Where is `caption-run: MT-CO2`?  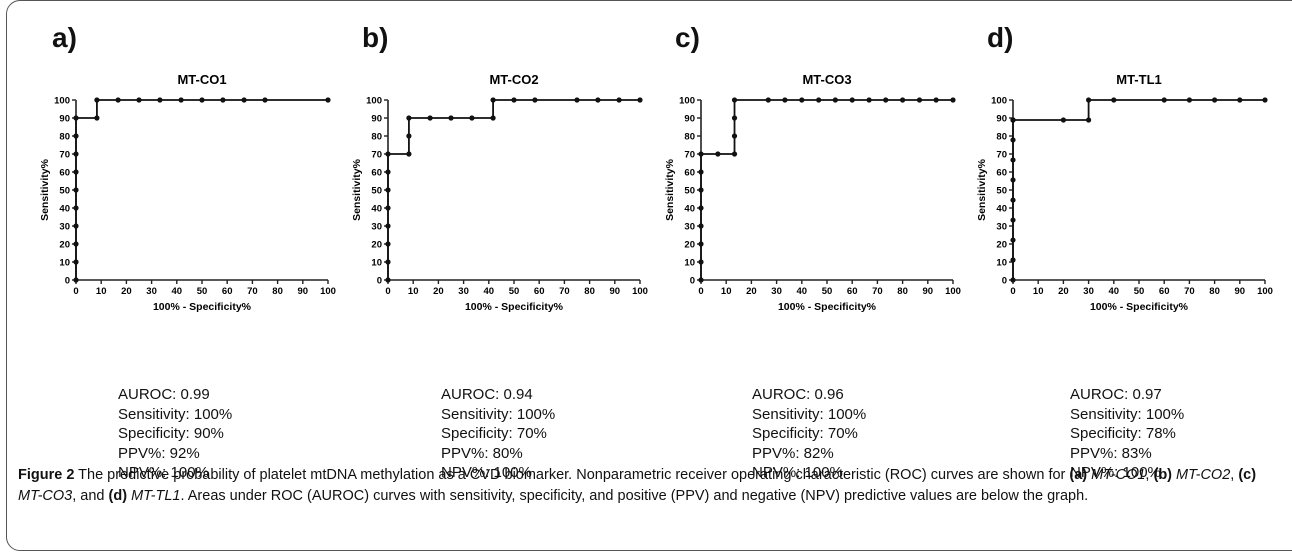 caption-run: MT-CO2 is located at coordinates (1203, 475).